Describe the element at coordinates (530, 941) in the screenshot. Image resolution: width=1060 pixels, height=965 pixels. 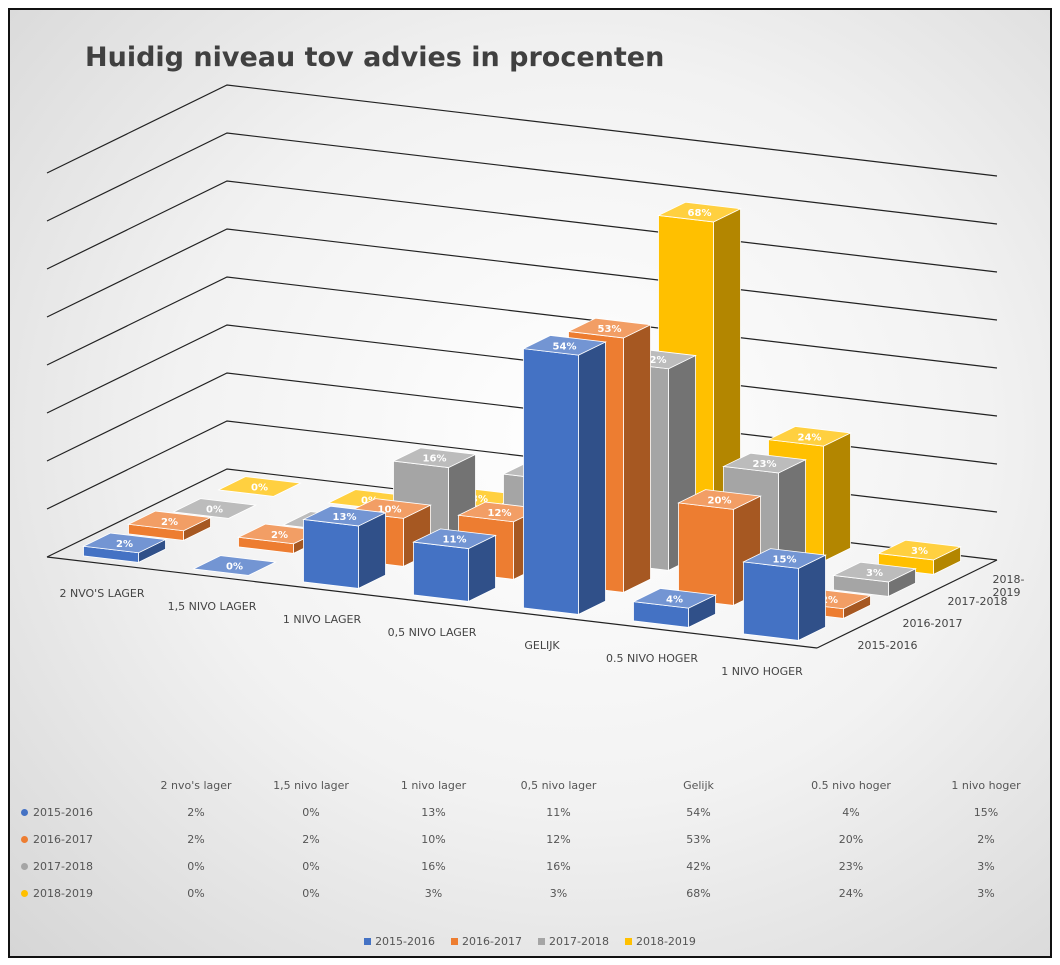
I see `legend: 2015-2016 2016-2017 2017-2018 2018-2019` at that location.